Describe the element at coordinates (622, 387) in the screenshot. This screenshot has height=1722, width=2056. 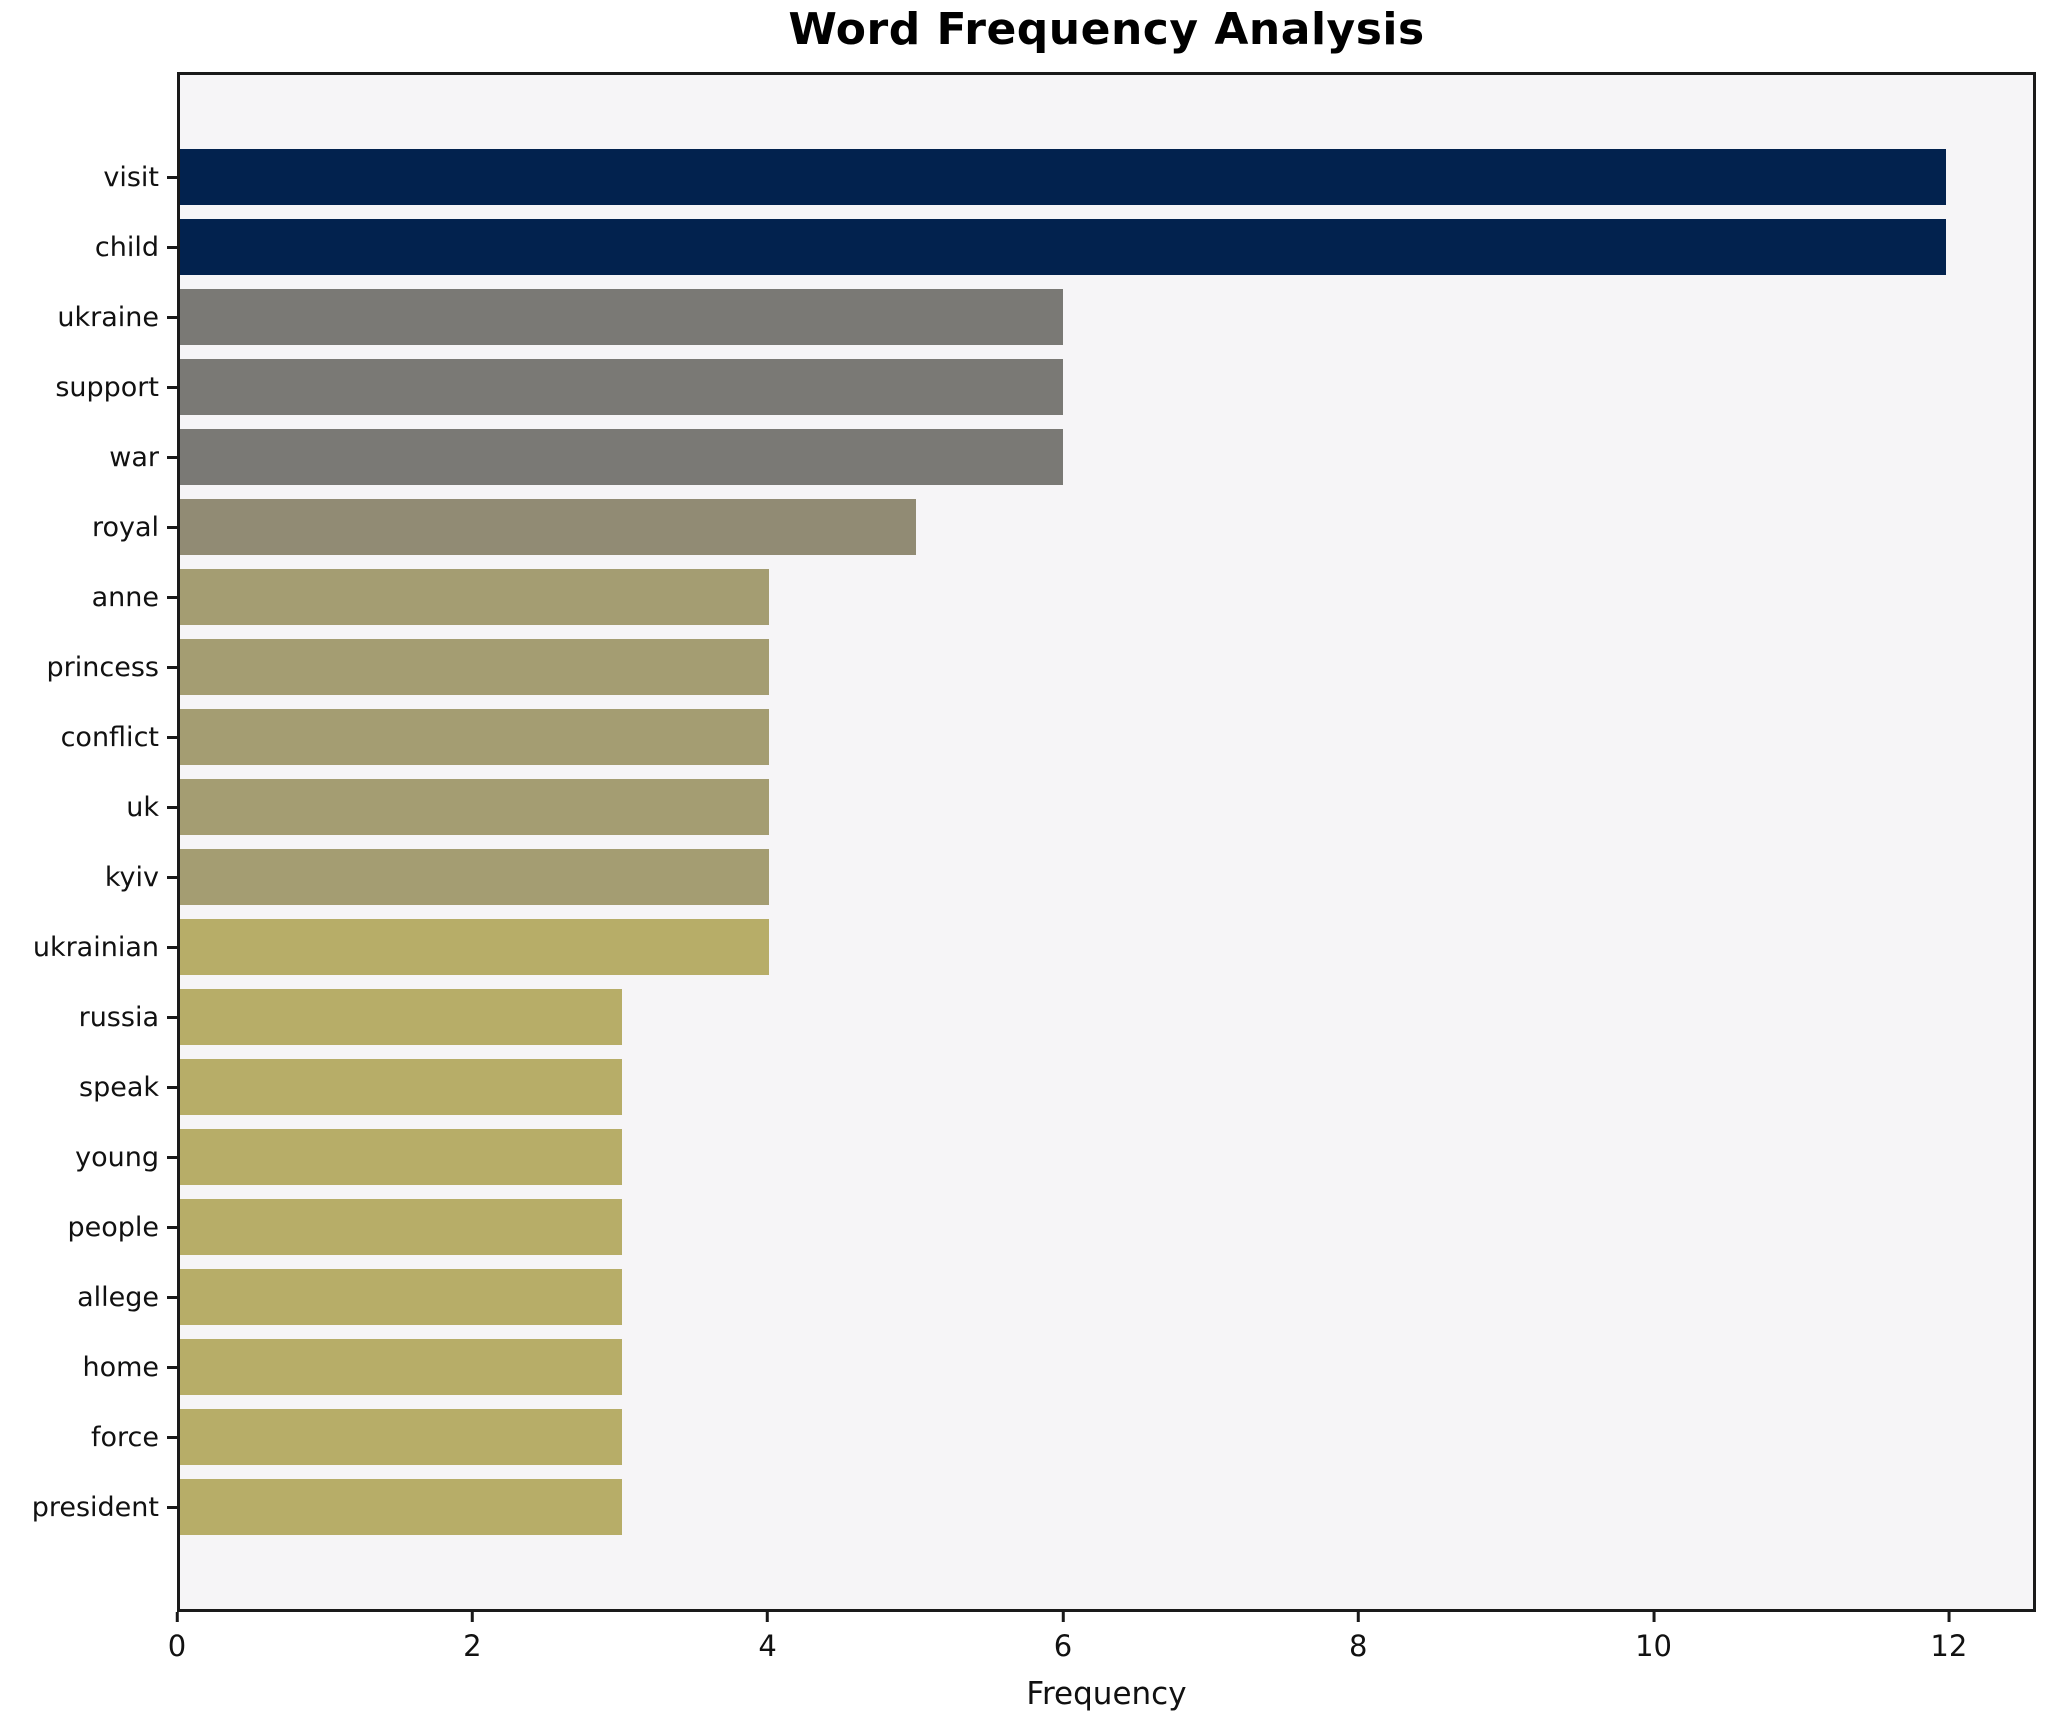
I see `bar-support` at that location.